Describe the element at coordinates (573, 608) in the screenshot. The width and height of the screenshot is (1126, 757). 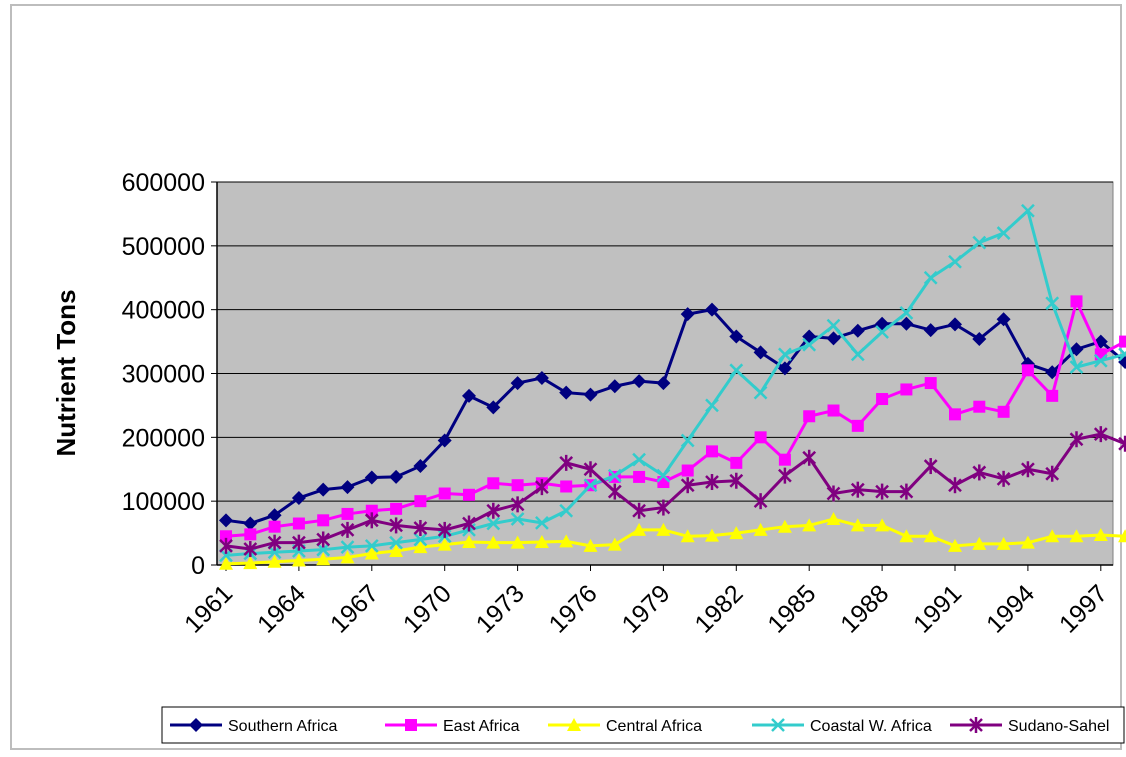
I see `x-tick-label: 1976` at that location.